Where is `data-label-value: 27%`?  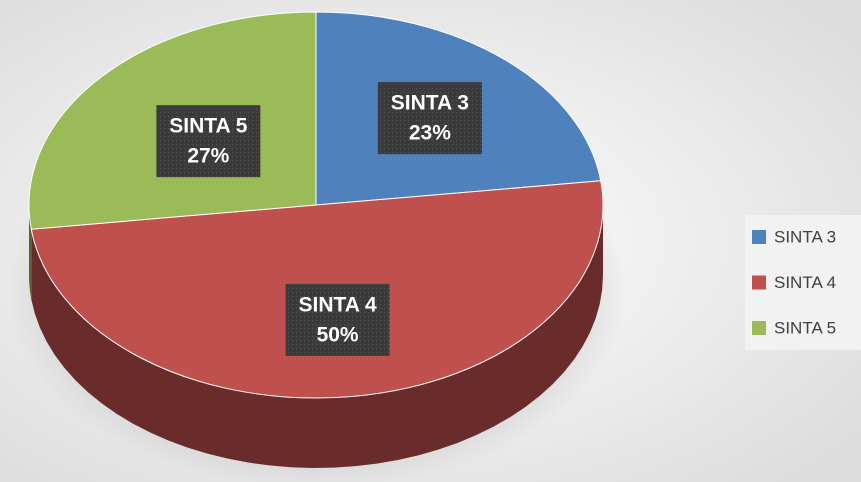 data-label-value: 27% is located at coordinates (208, 156).